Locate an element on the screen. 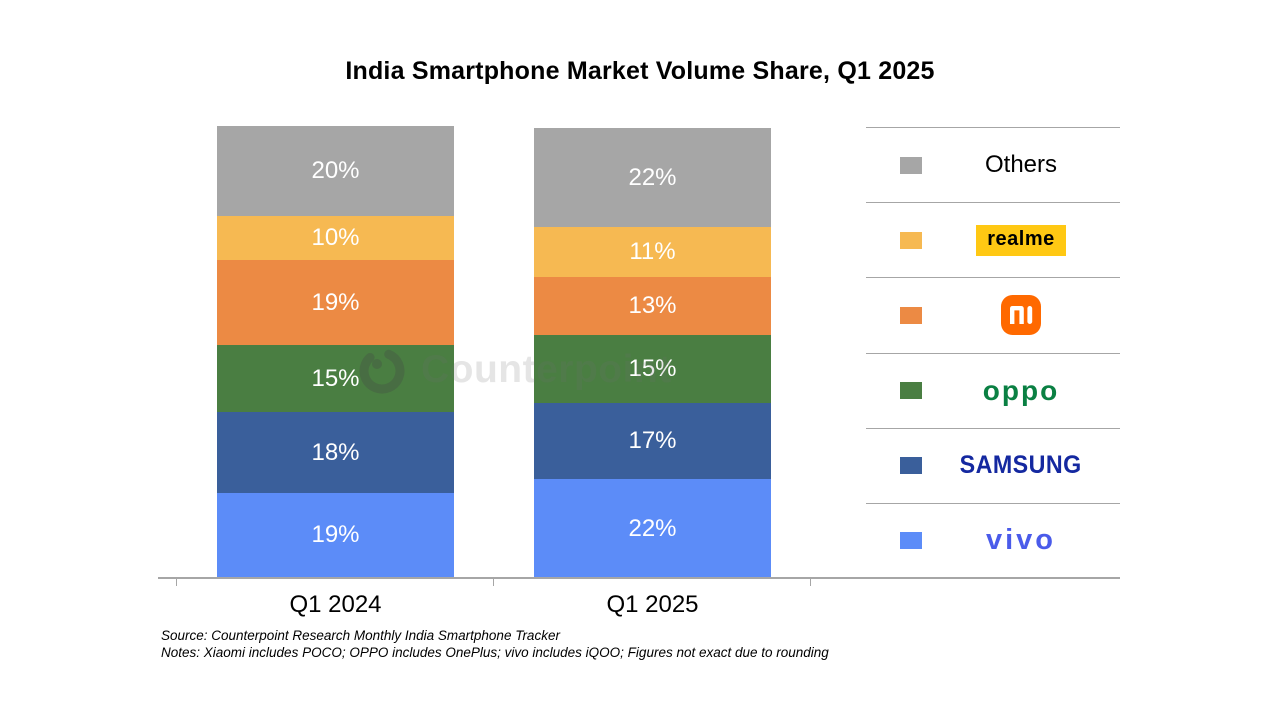 This screenshot has width=1280, height=720. legend-row-realme: realme is located at coordinates (993, 239).